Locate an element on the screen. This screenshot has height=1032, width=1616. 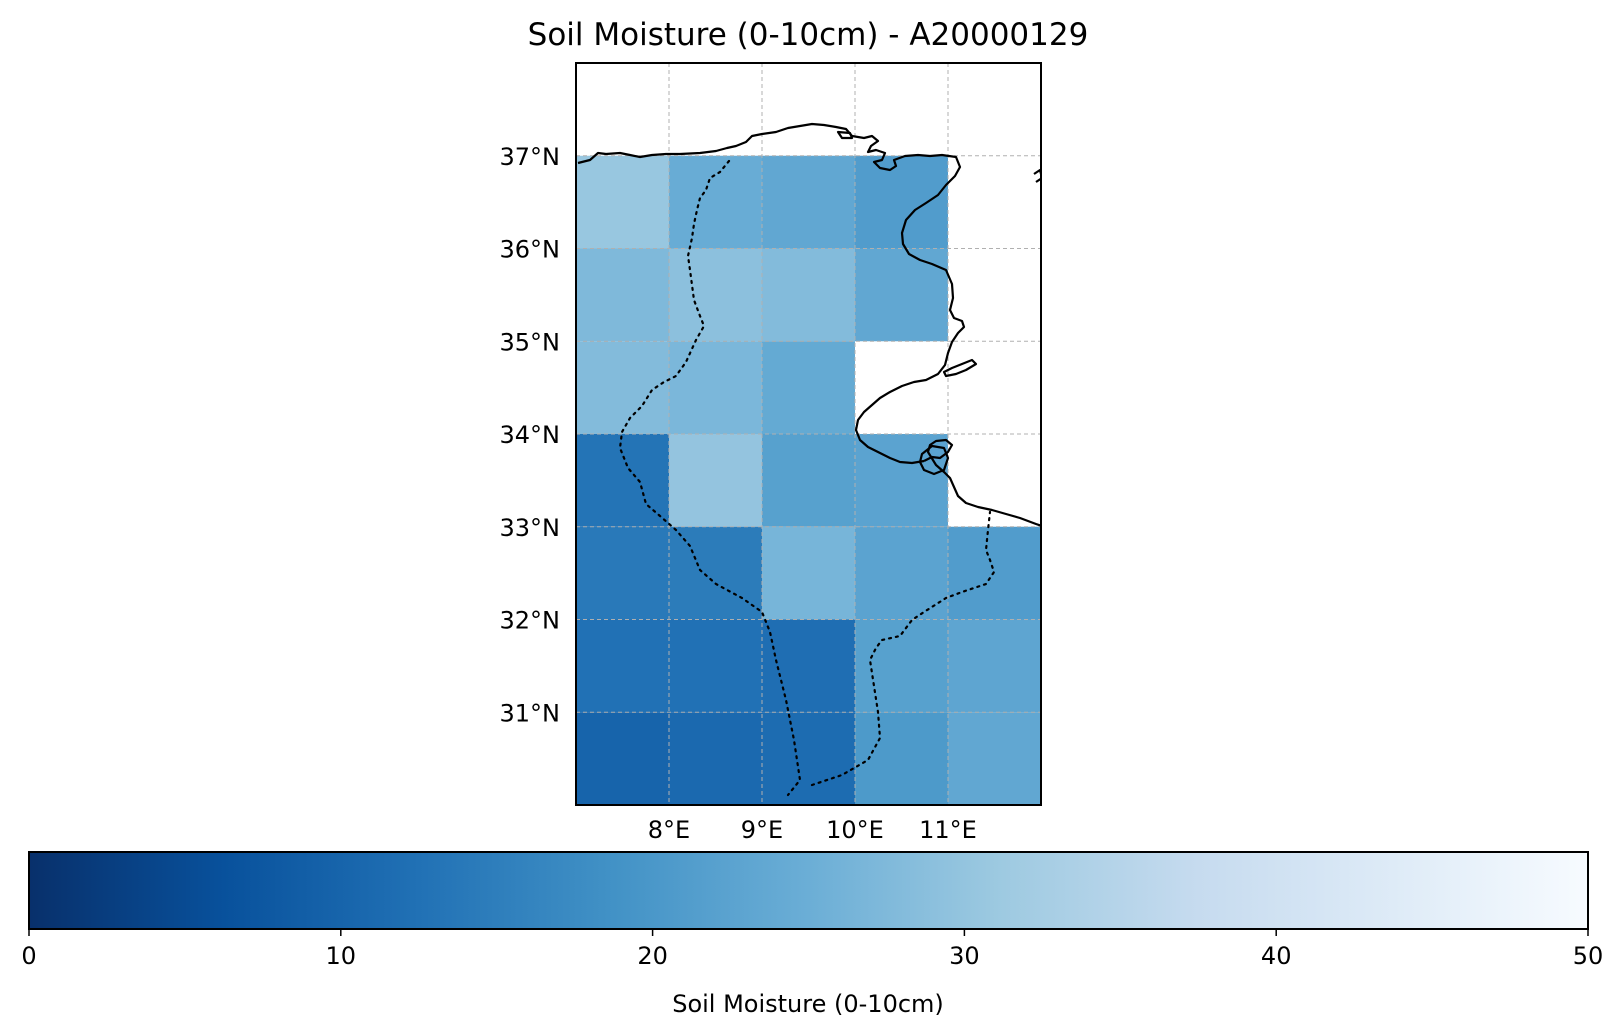
latitude-tick-label: 35°N is located at coordinates (530, 342).